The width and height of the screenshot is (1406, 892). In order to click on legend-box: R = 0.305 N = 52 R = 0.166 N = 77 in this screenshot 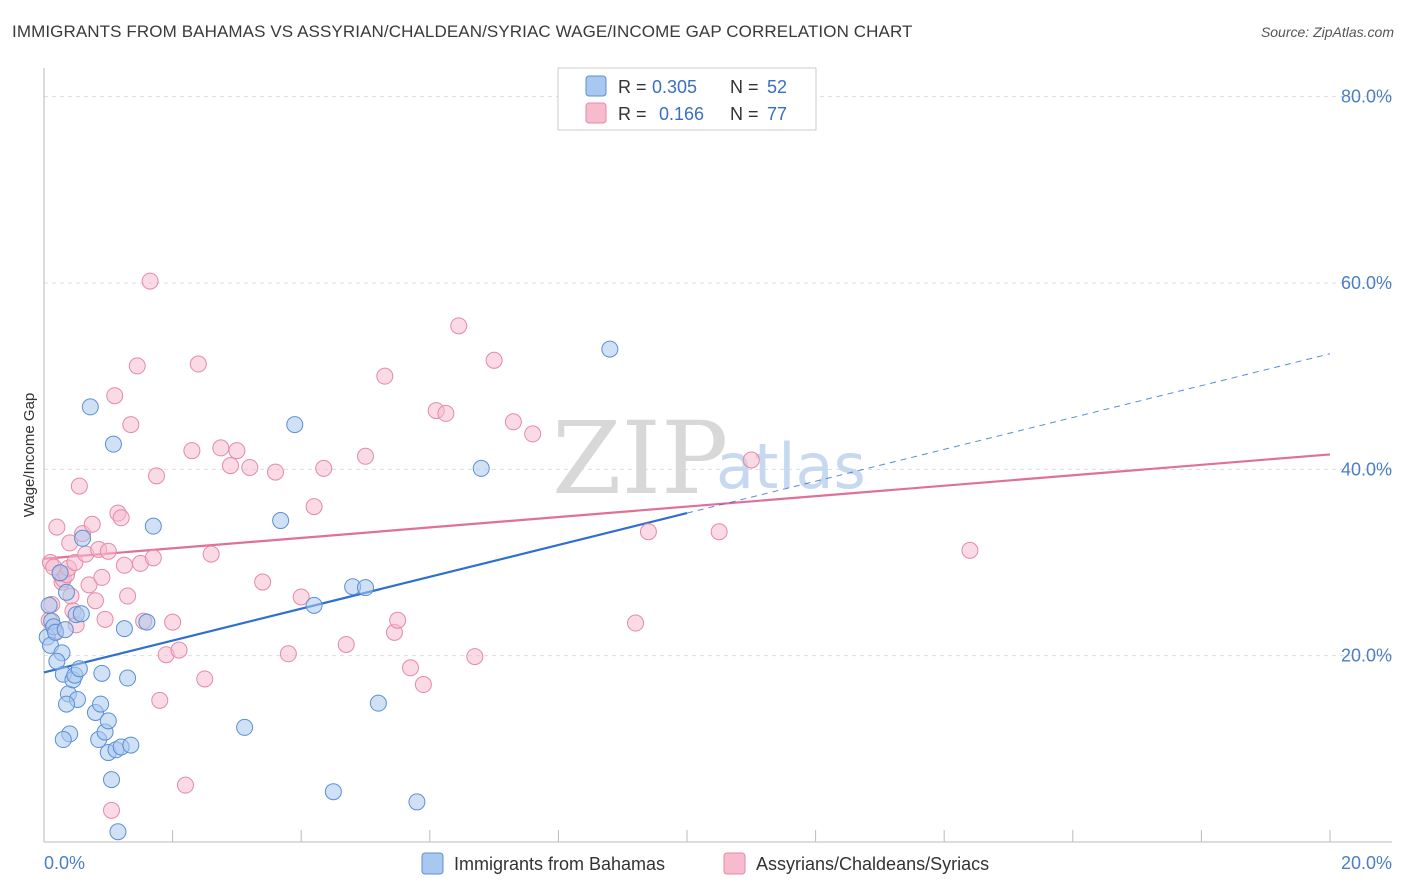, I will do `click(687, 99)`.